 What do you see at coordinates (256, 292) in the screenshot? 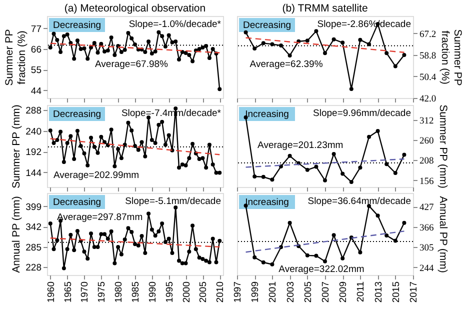
I see `x-tick-label: 1999` at bounding box center [256, 292].